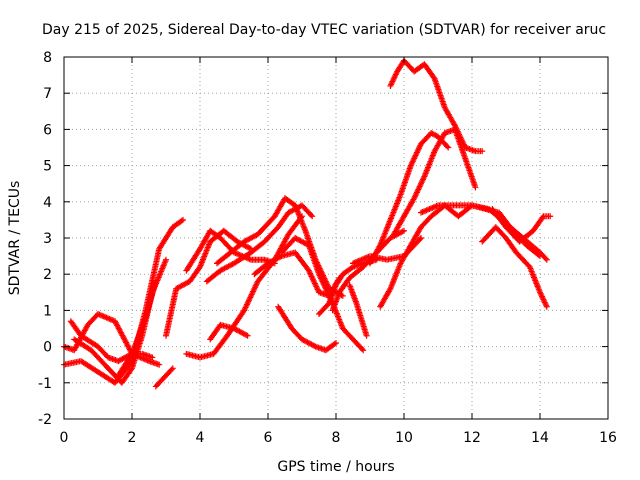  Describe the element at coordinates (335, 467) in the screenshot. I see `x-axis-label: GPS time / hours` at that location.